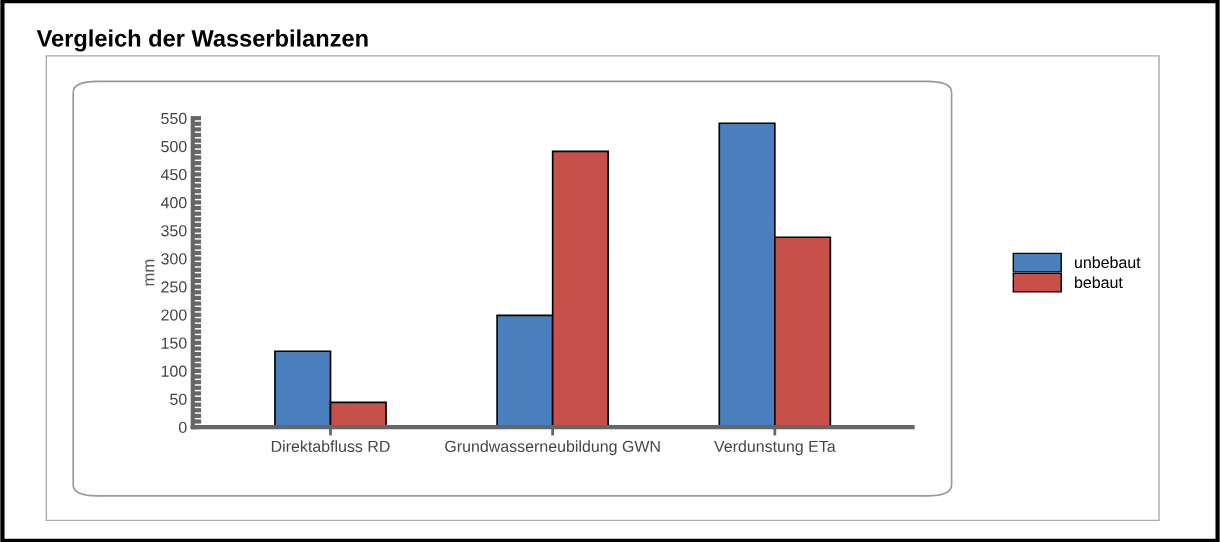 Image resolution: width=1220 pixels, height=542 pixels. Describe the element at coordinates (150, 272) in the screenshot. I see `y-axis-title: mm` at that location.